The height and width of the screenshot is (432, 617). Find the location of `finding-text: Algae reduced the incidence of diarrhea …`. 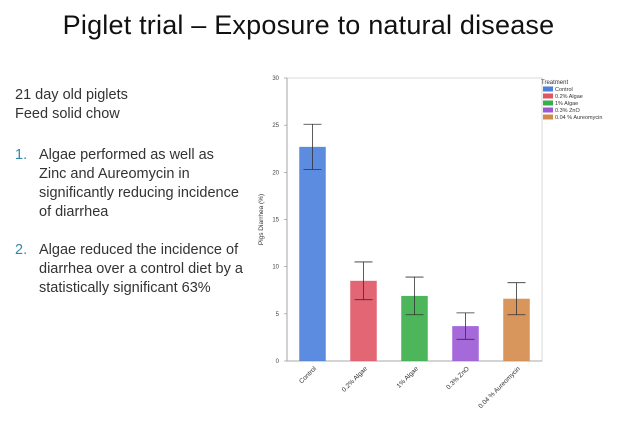

finding-text: Algae reduced the incidence of diarrhea … is located at coordinates (141, 269).